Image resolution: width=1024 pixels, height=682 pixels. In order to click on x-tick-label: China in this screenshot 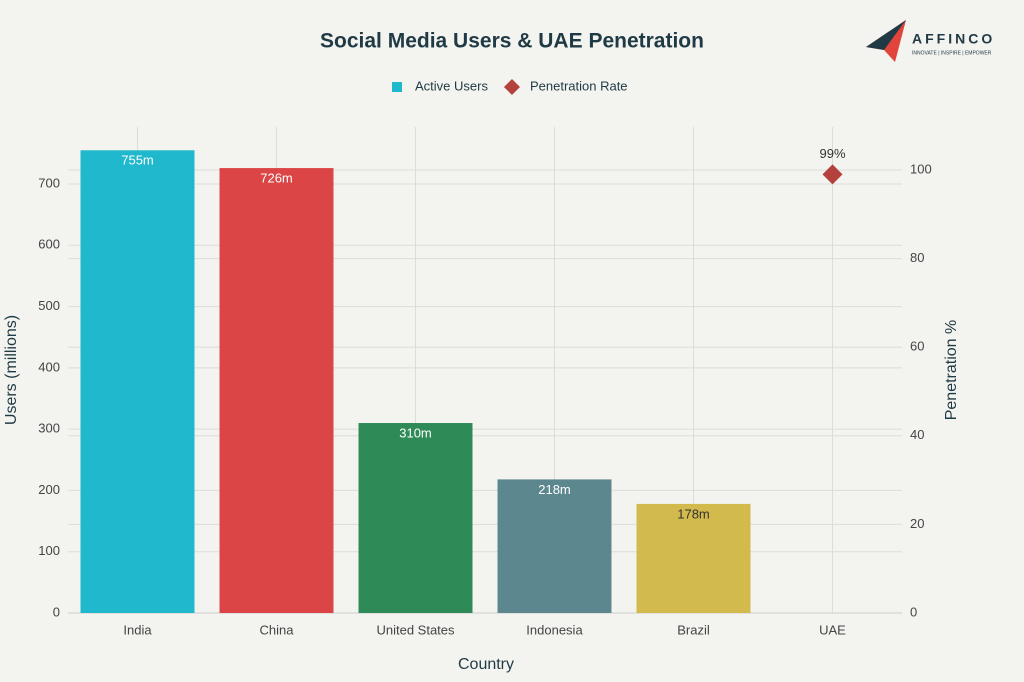, I will do `click(277, 629)`.